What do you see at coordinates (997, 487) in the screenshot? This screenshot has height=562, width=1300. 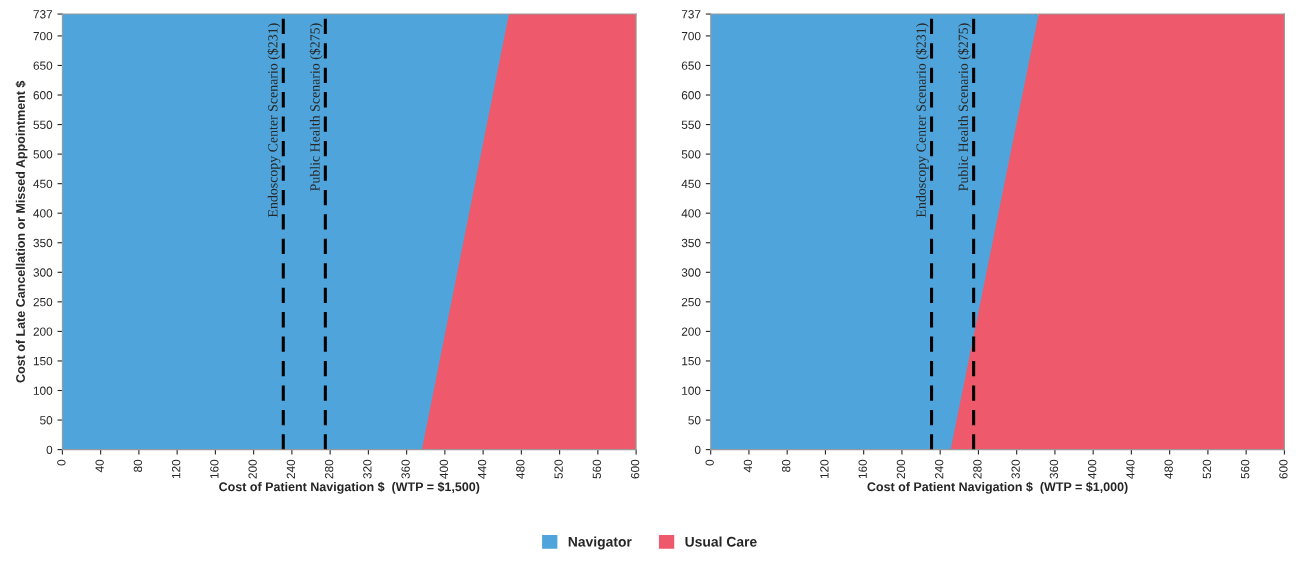 I see `x-axis-title: Cost of Patient Navigation $ (WTP = $1,000)` at bounding box center [997, 487].